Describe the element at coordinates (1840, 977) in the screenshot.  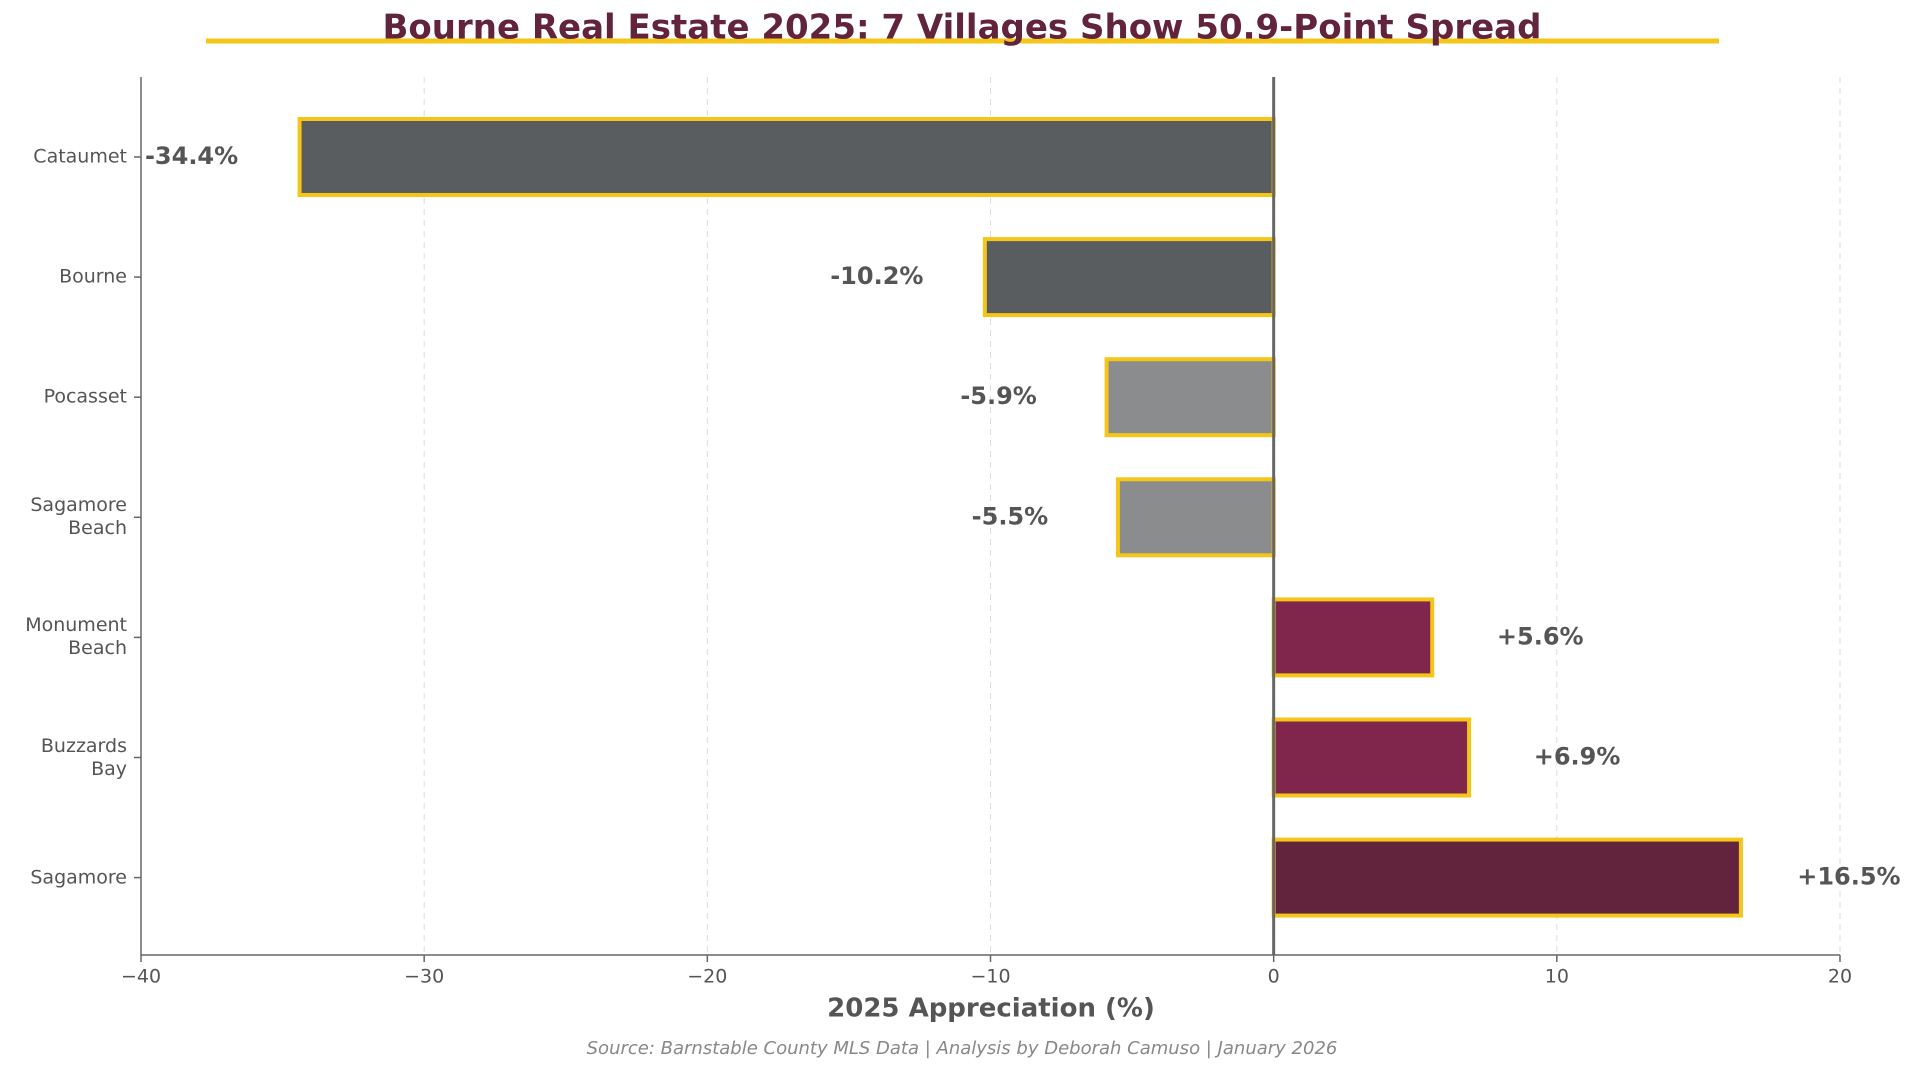
I see `x-tick-label: 20` at that location.